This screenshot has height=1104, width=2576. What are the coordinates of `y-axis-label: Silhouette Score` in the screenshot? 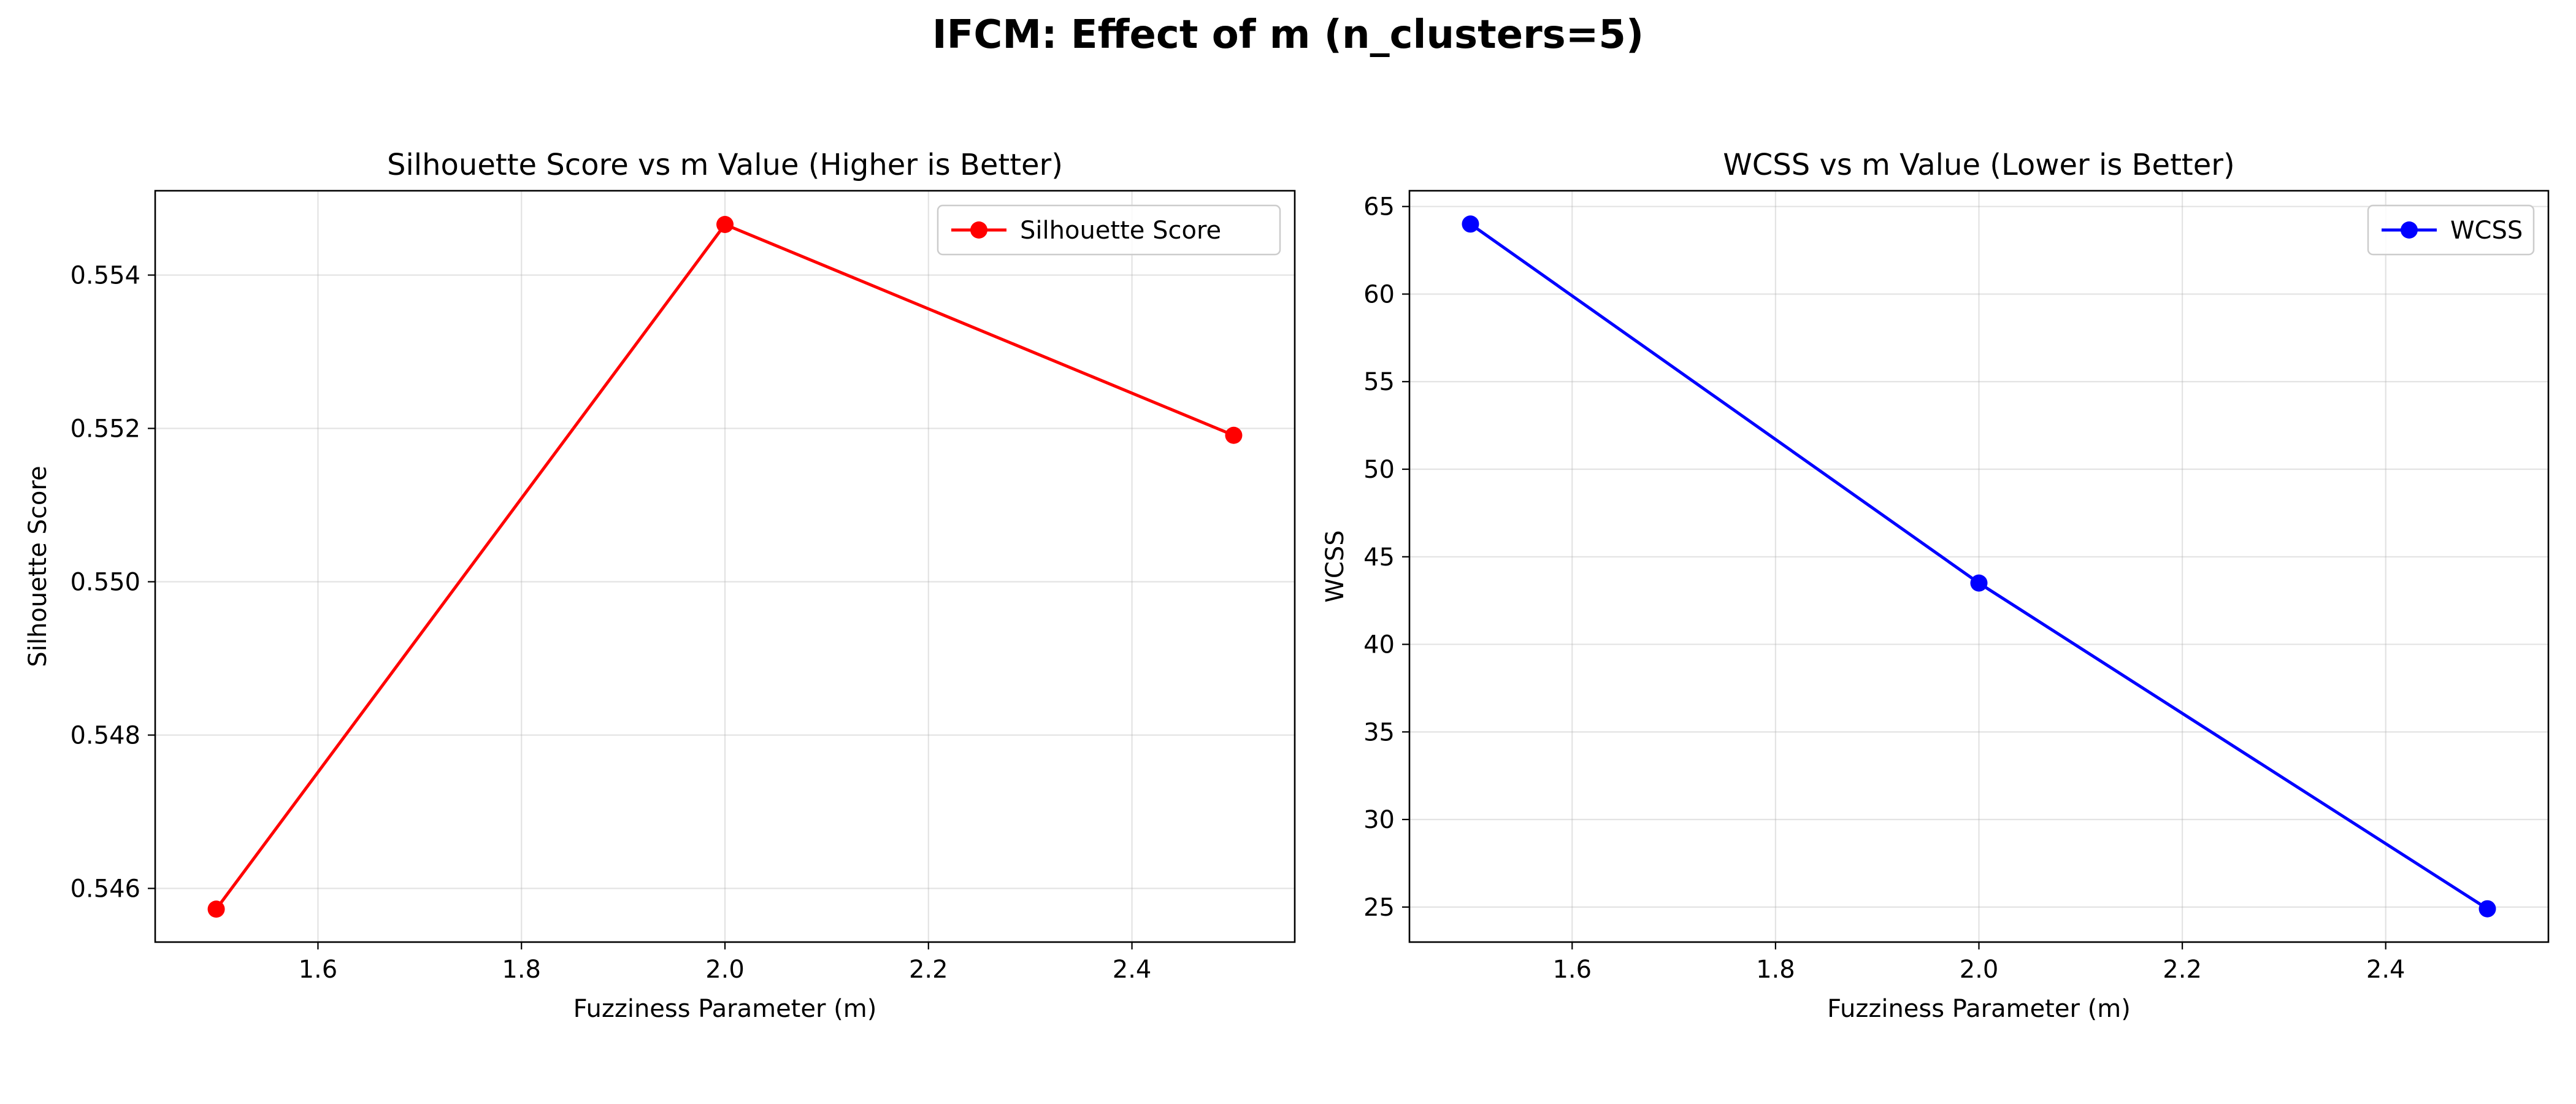 It's located at (38, 566).